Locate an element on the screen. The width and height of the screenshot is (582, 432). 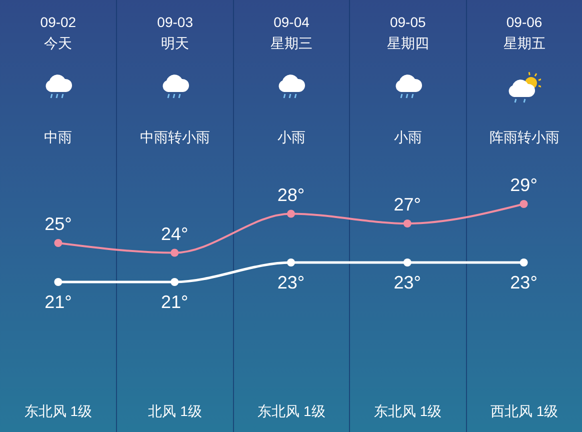
x-tick-label: 09-03 is located at coordinates (175, 22).